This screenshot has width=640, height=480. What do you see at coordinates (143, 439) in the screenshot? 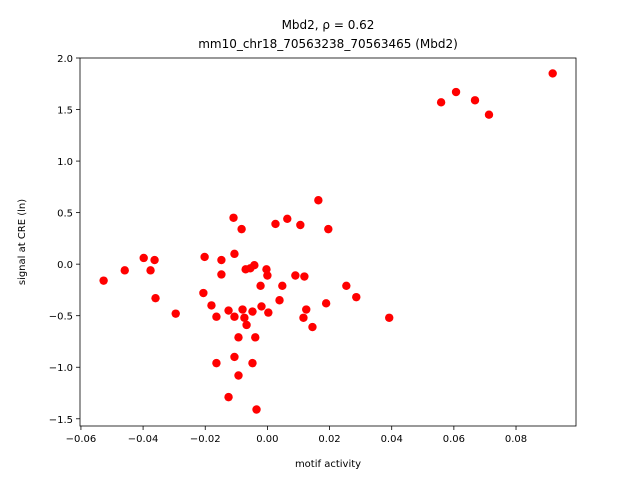
I see `x-tick-label: −0.04` at bounding box center [143, 439].